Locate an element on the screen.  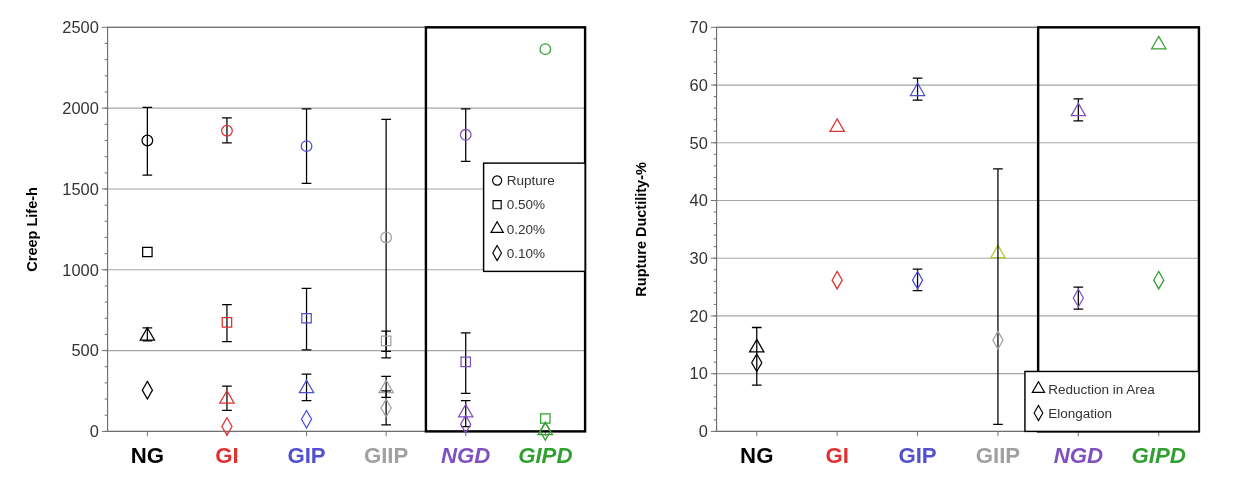
legend-label: Rupture is located at coordinates (530, 181).